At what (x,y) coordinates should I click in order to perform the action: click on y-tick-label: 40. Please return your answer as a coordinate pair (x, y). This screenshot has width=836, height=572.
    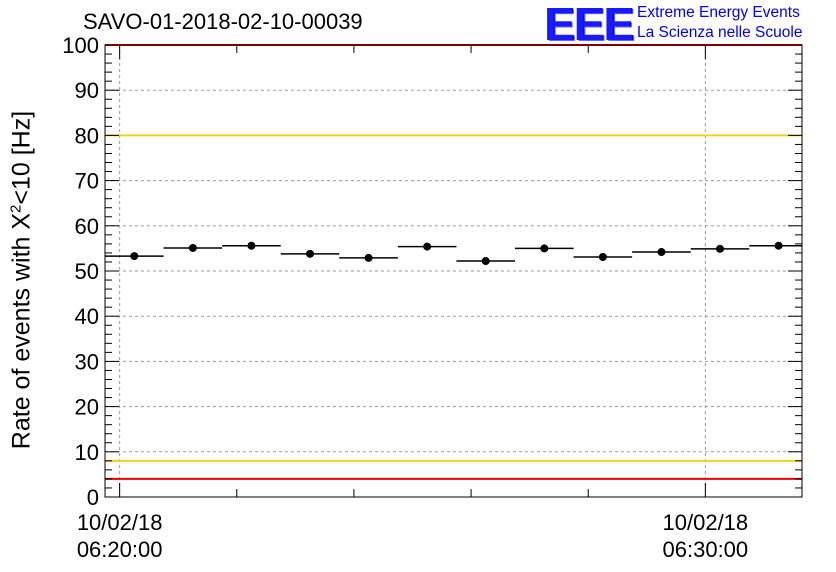
    Looking at the image, I should click on (87, 316).